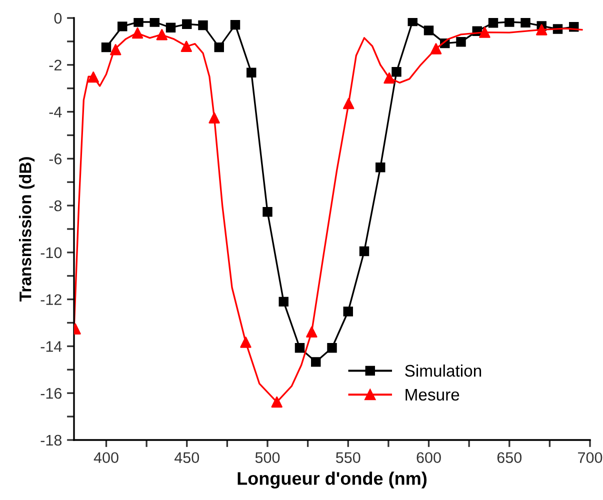 This screenshot has height=500, width=603. Describe the element at coordinates (428, 458) in the screenshot. I see `x-tick-label: 600` at that location.